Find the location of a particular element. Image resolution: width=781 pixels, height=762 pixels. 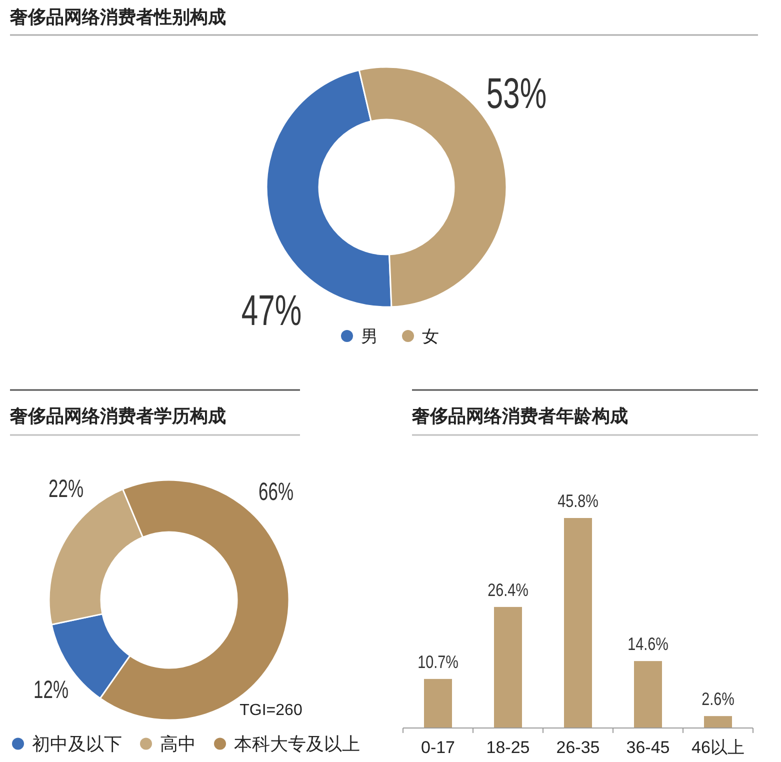

data-label: 47% is located at coordinates (271, 310).